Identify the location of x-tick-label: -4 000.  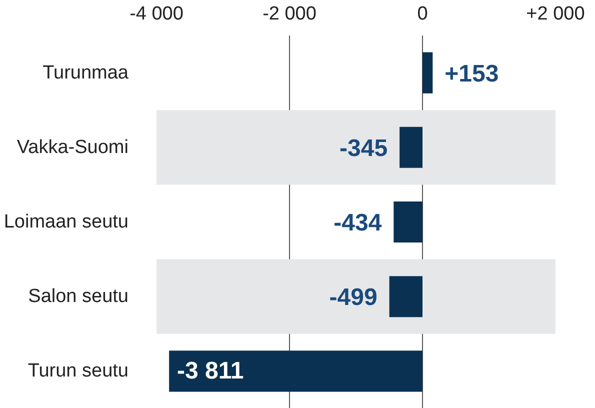
(157, 14).